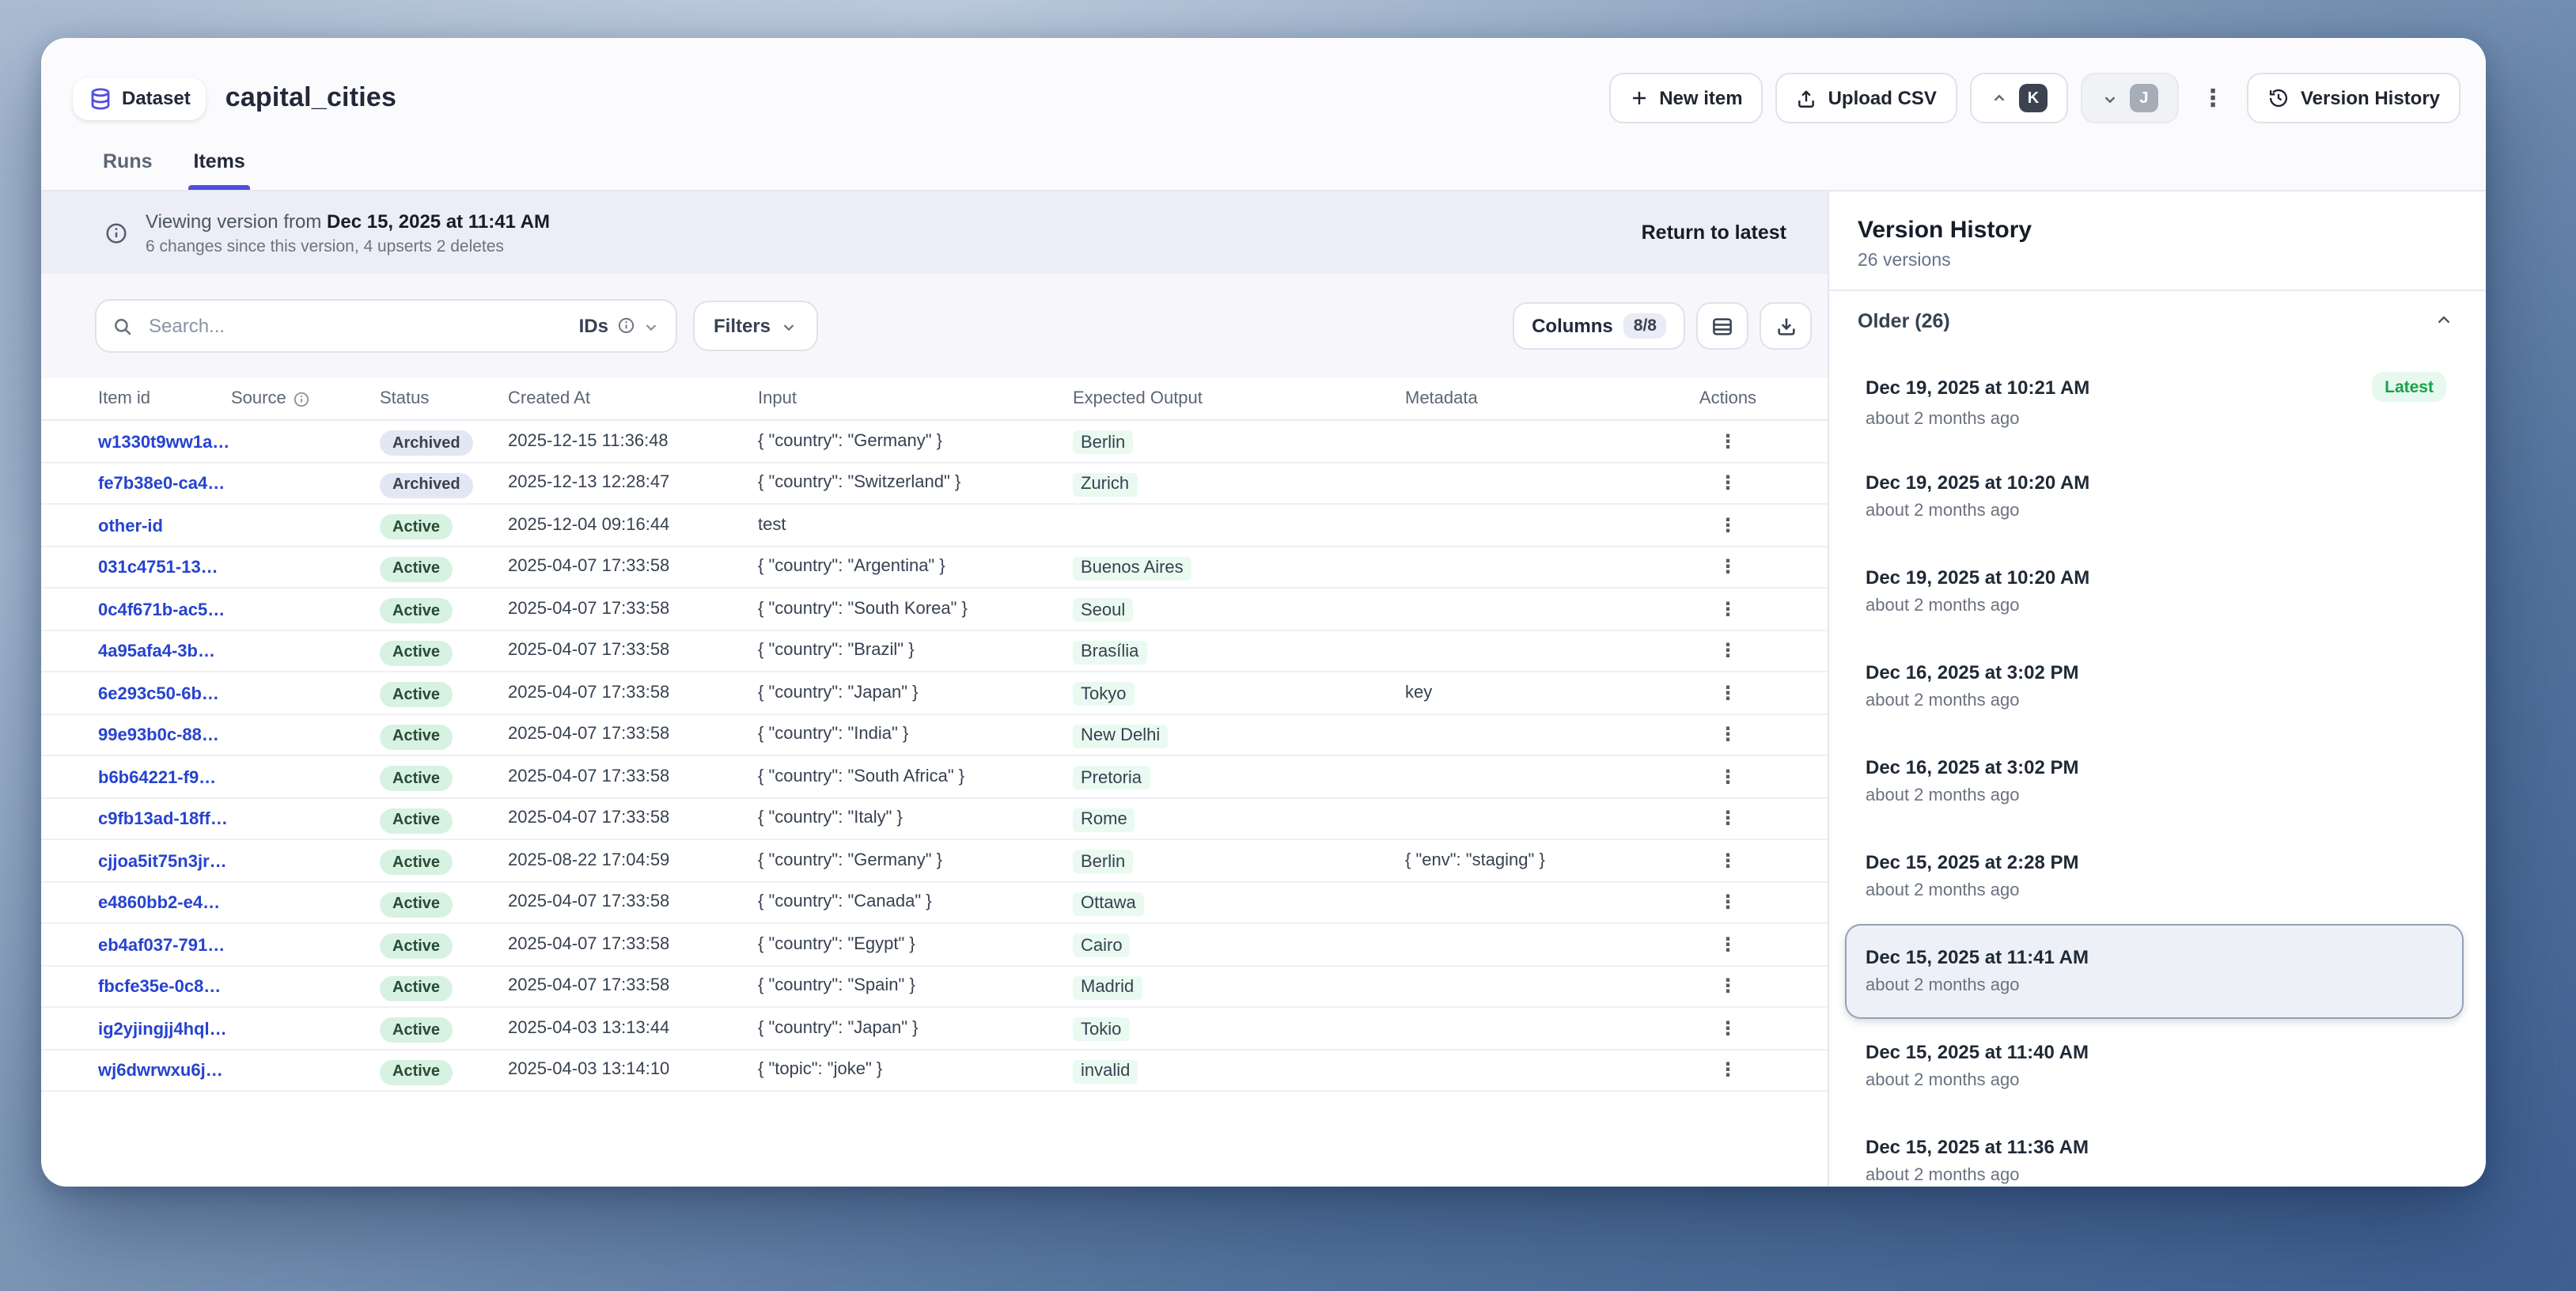 The height and width of the screenshot is (1291, 2576). I want to click on table-rows-icon, so click(1722, 326).